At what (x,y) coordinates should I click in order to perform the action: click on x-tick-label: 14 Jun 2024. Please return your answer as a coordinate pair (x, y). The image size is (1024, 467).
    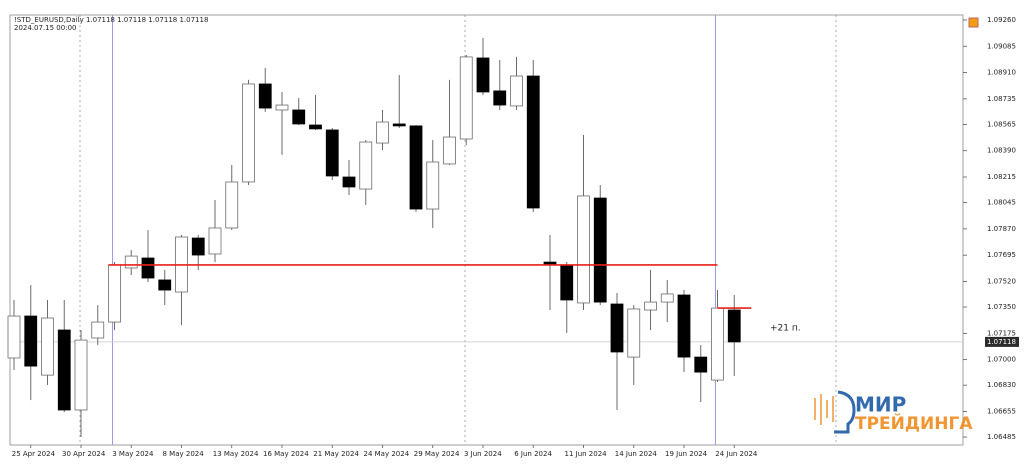
    Looking at the image, I should click on (636, 454).